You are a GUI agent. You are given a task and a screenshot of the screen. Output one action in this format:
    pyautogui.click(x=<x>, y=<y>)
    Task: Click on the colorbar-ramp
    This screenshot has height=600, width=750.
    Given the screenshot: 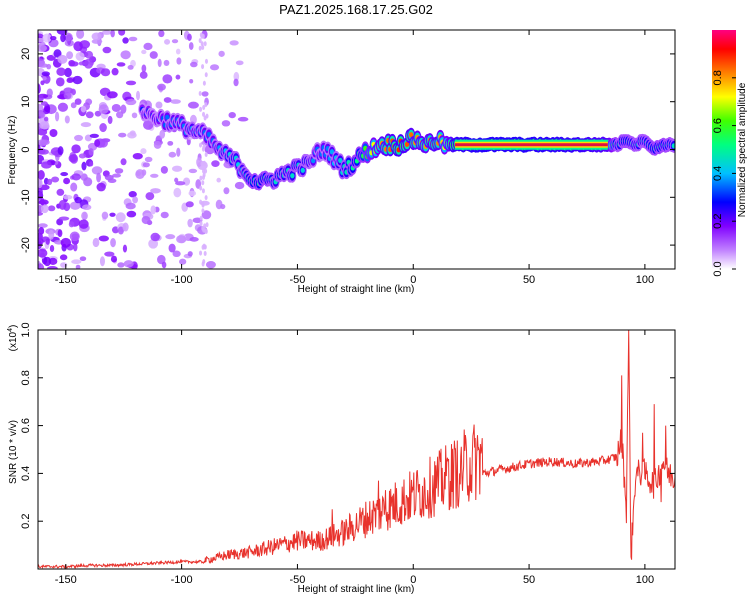 What is the action you would take?
    pyautogui.click(x=724, y=149)
    